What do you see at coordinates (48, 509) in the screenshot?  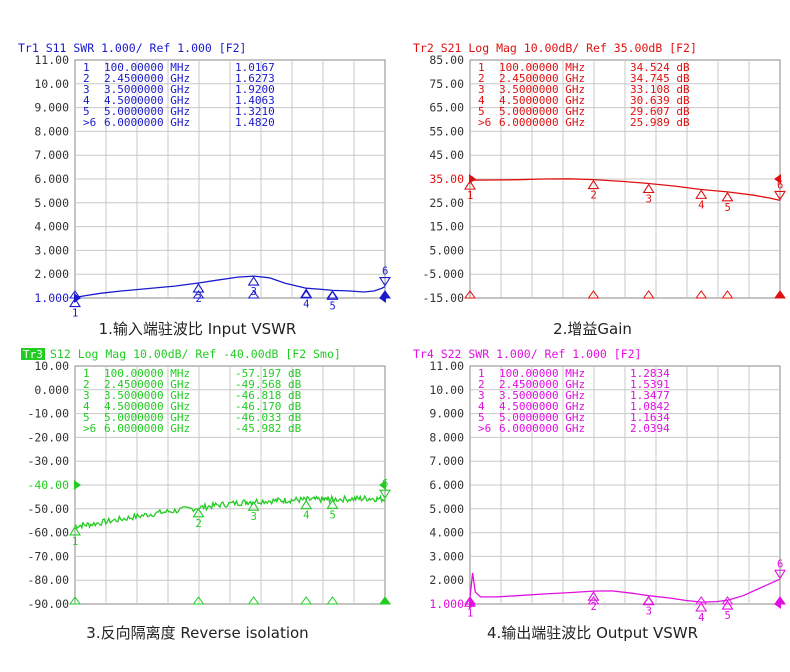 I see `y-tick-label: -50.00` at bounding box center [48, 509].